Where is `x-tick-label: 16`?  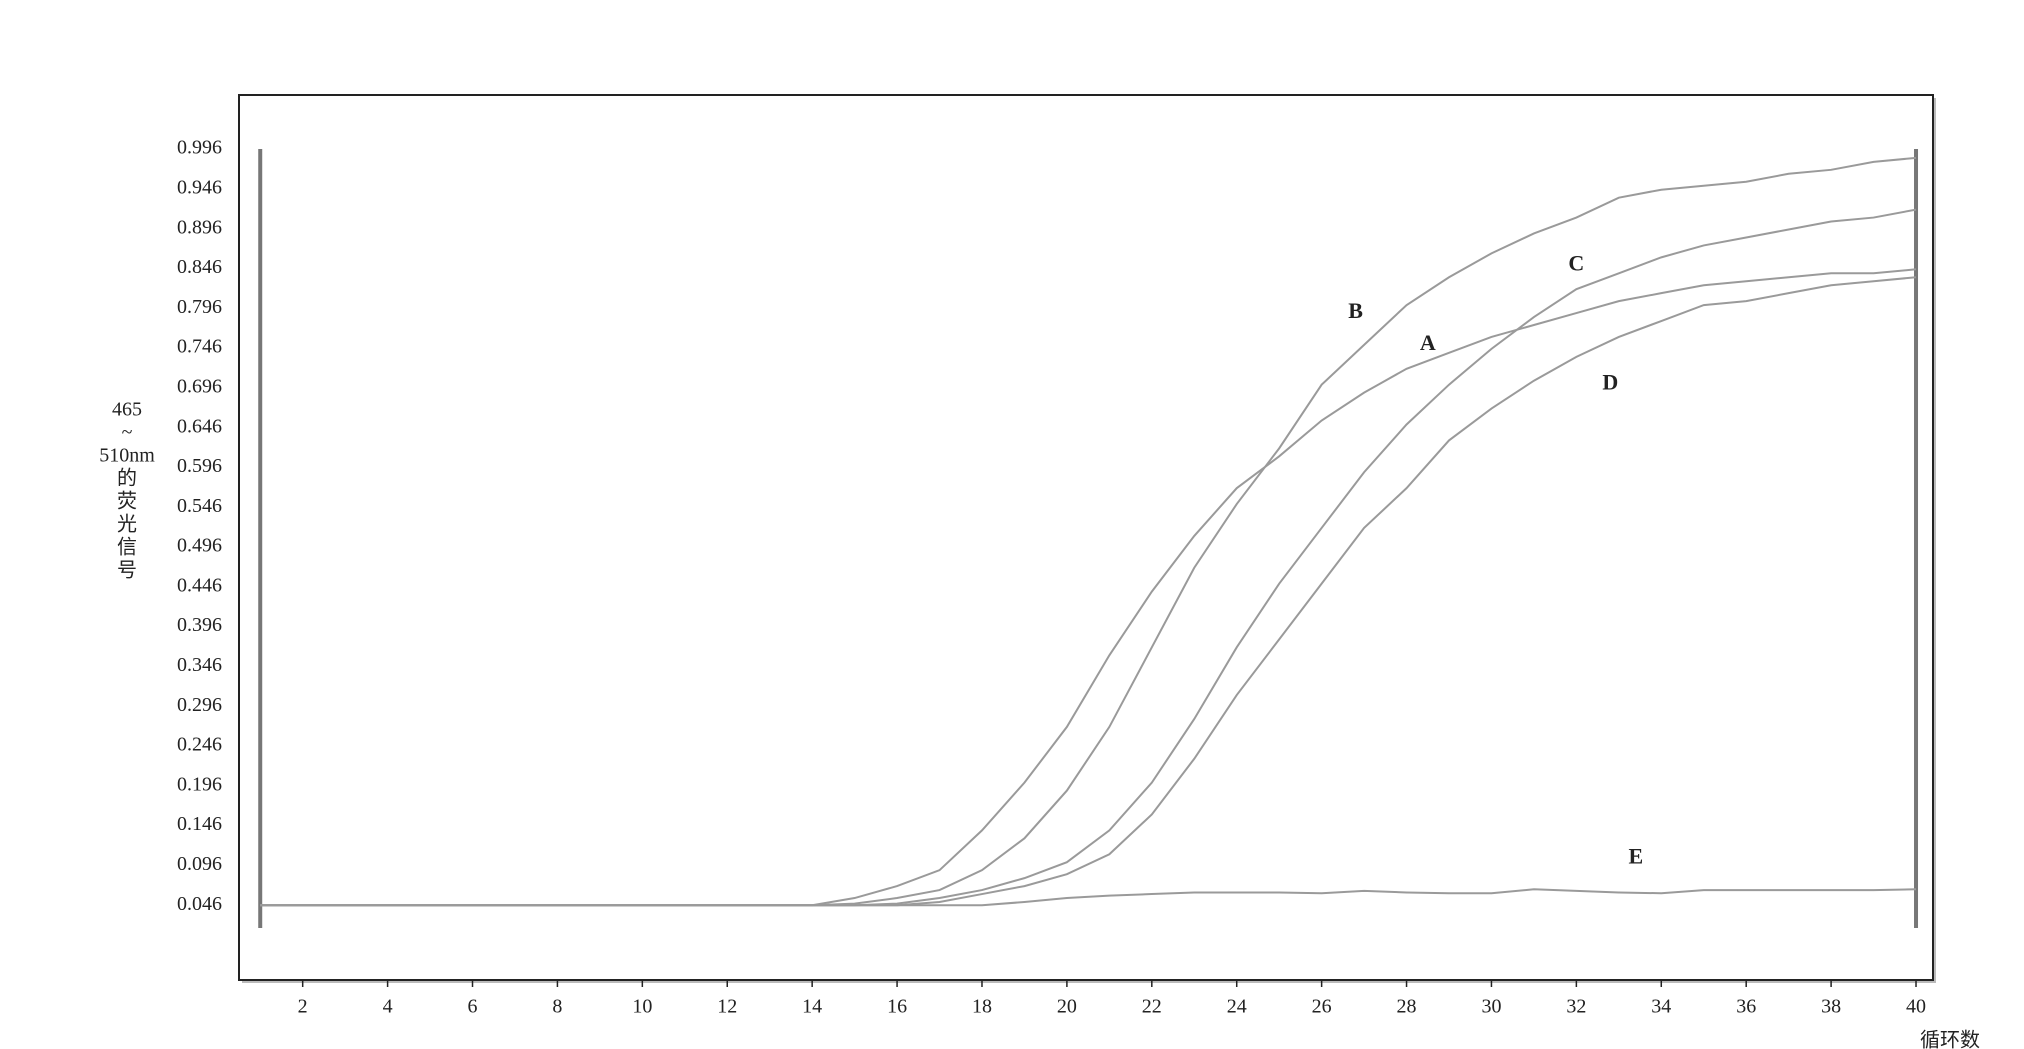
x-tick-label: 16 is located at coordinates (897, 1007).